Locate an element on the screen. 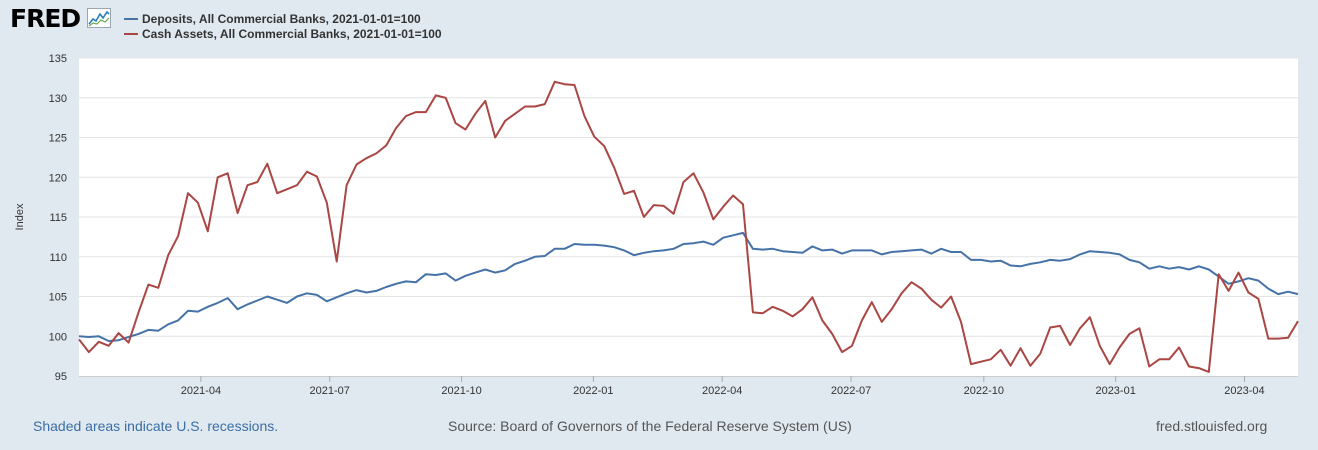 The image size is (1318, 450). y-tick-label: 125 is located at coordinates (58, 139).